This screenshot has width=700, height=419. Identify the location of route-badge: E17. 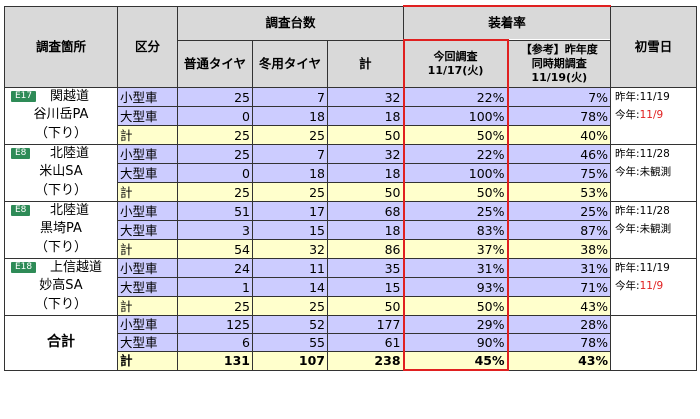
(24, 96).